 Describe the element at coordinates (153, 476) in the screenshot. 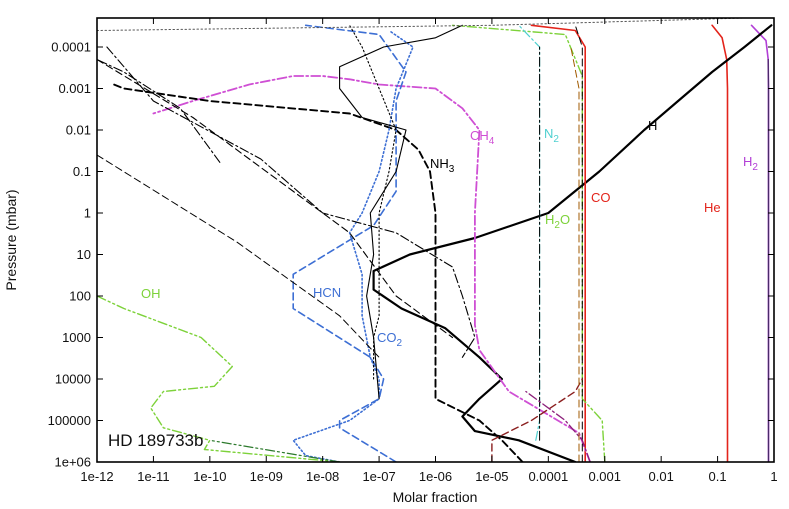

I see `x-tick-label: 1e-11` at that location.